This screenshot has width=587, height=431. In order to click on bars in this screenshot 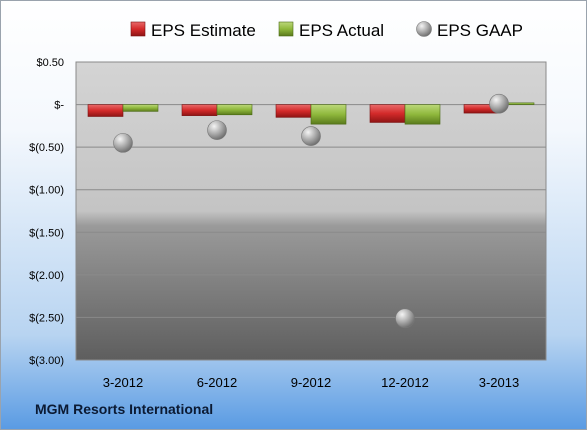, I will do `click(311, 113)`.